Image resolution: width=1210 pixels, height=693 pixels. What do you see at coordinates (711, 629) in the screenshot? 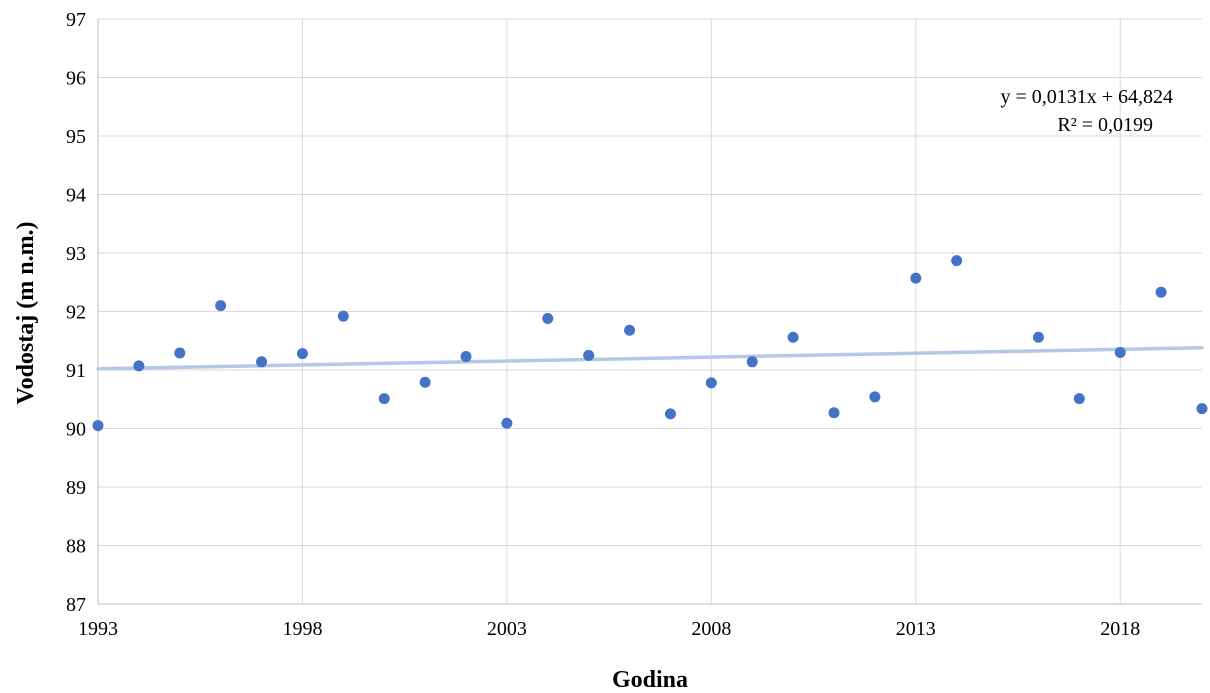
I see `x-tick-label: 2008` at bounding box center [711, 629].